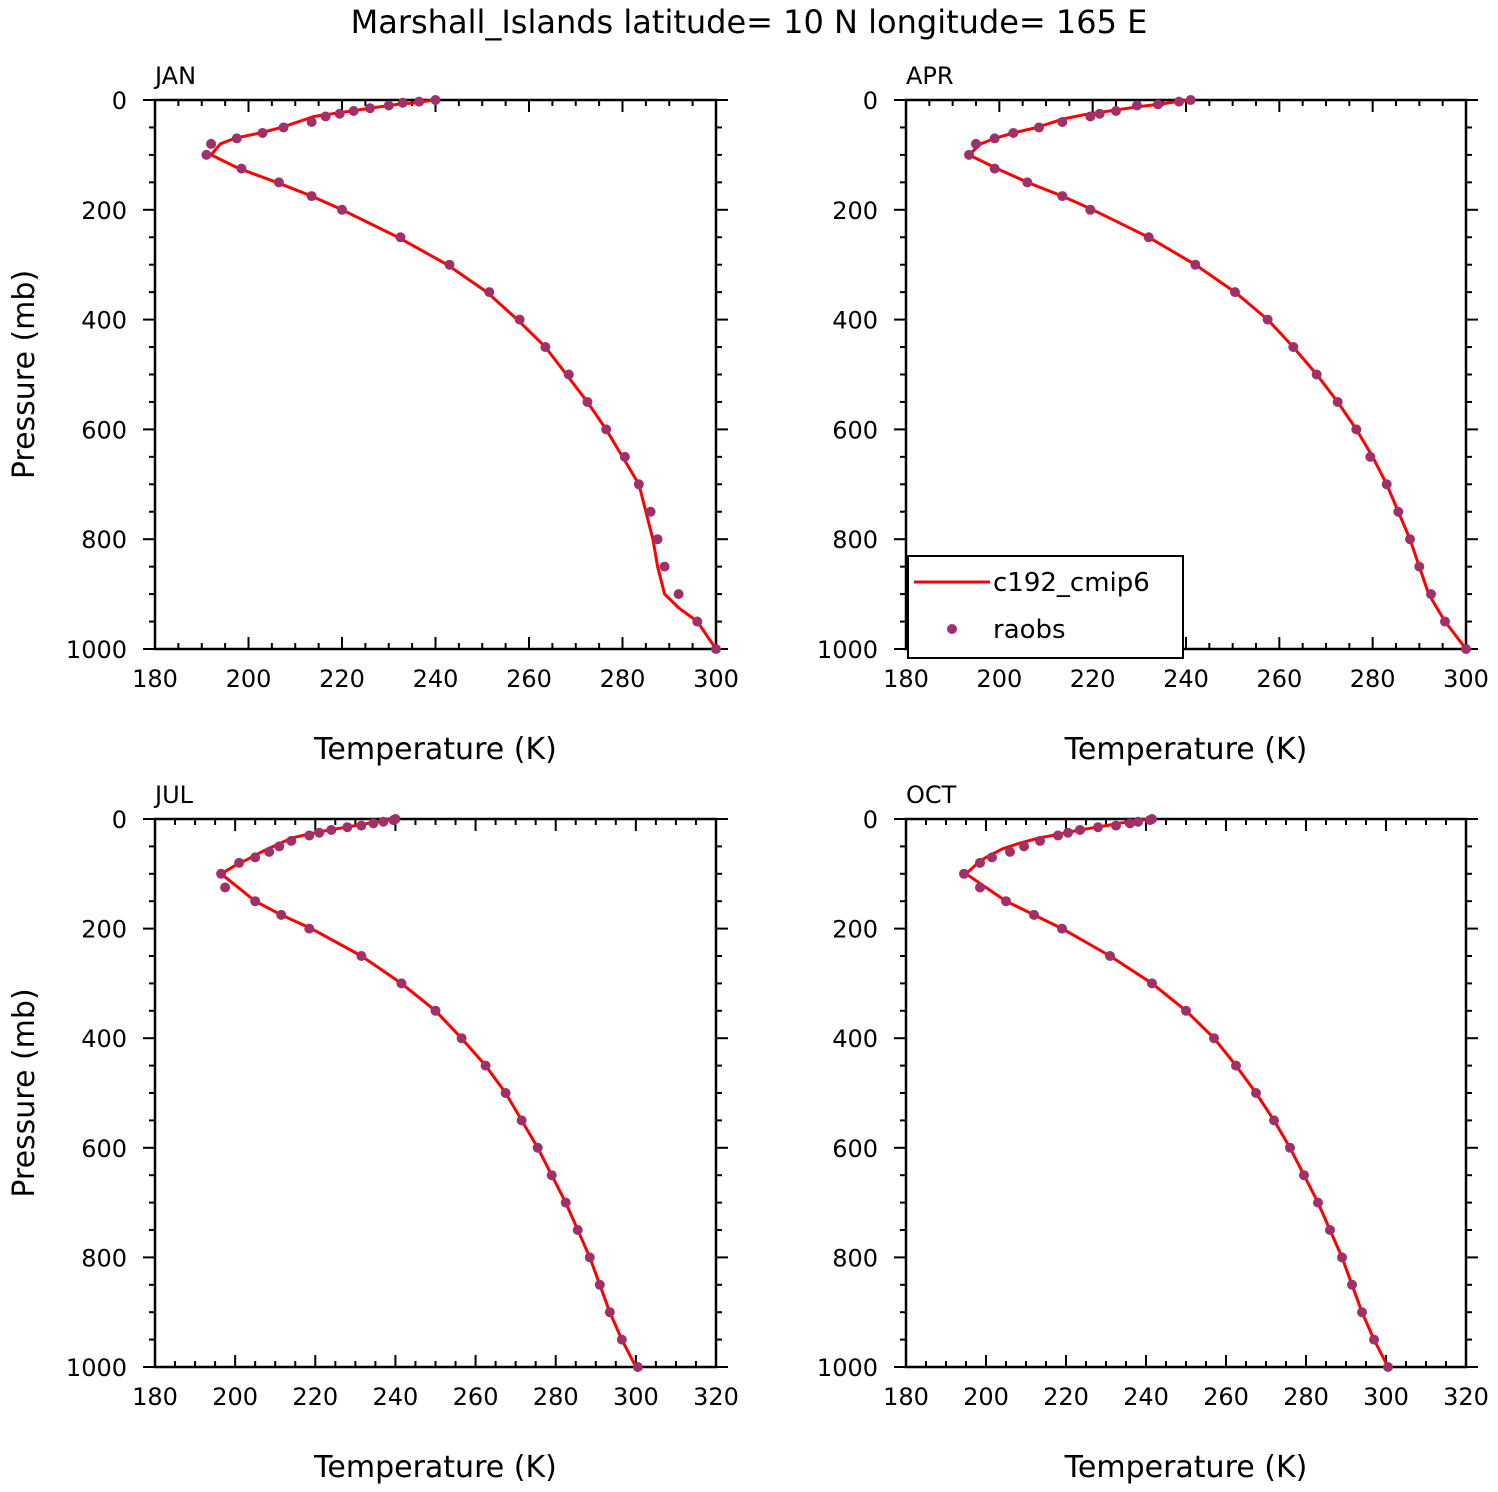 Image resolution: width=1498 pixels, height=1492 pixels. What do you see at coordinates (96, 1368) in the screenshot?
I see `y-tick-label: 1000` at bounding box center [96, 1368].